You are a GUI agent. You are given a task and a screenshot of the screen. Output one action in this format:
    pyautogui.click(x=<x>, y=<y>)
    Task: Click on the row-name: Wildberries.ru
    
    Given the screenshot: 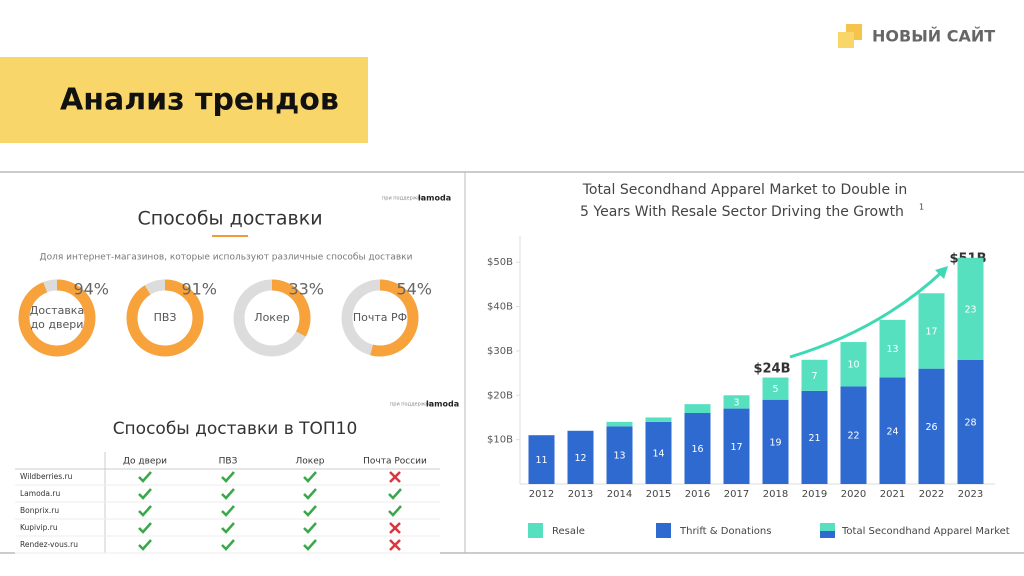 What is the action you would take?
    pyautogui.click(x=46, y=476)
    